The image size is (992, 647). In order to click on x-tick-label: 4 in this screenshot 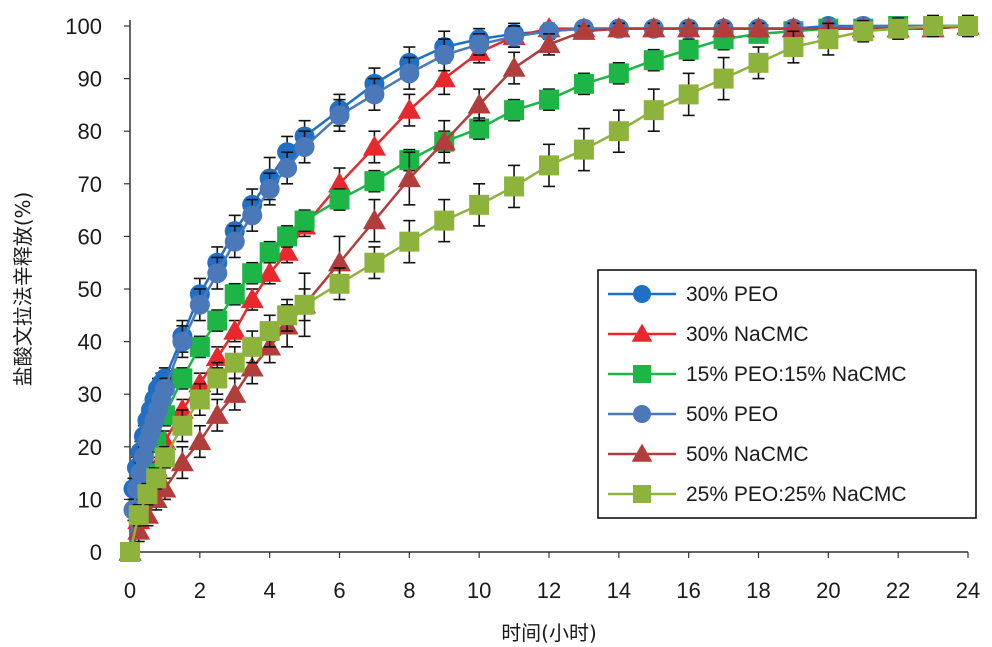, I will do `click(270, 590)`.